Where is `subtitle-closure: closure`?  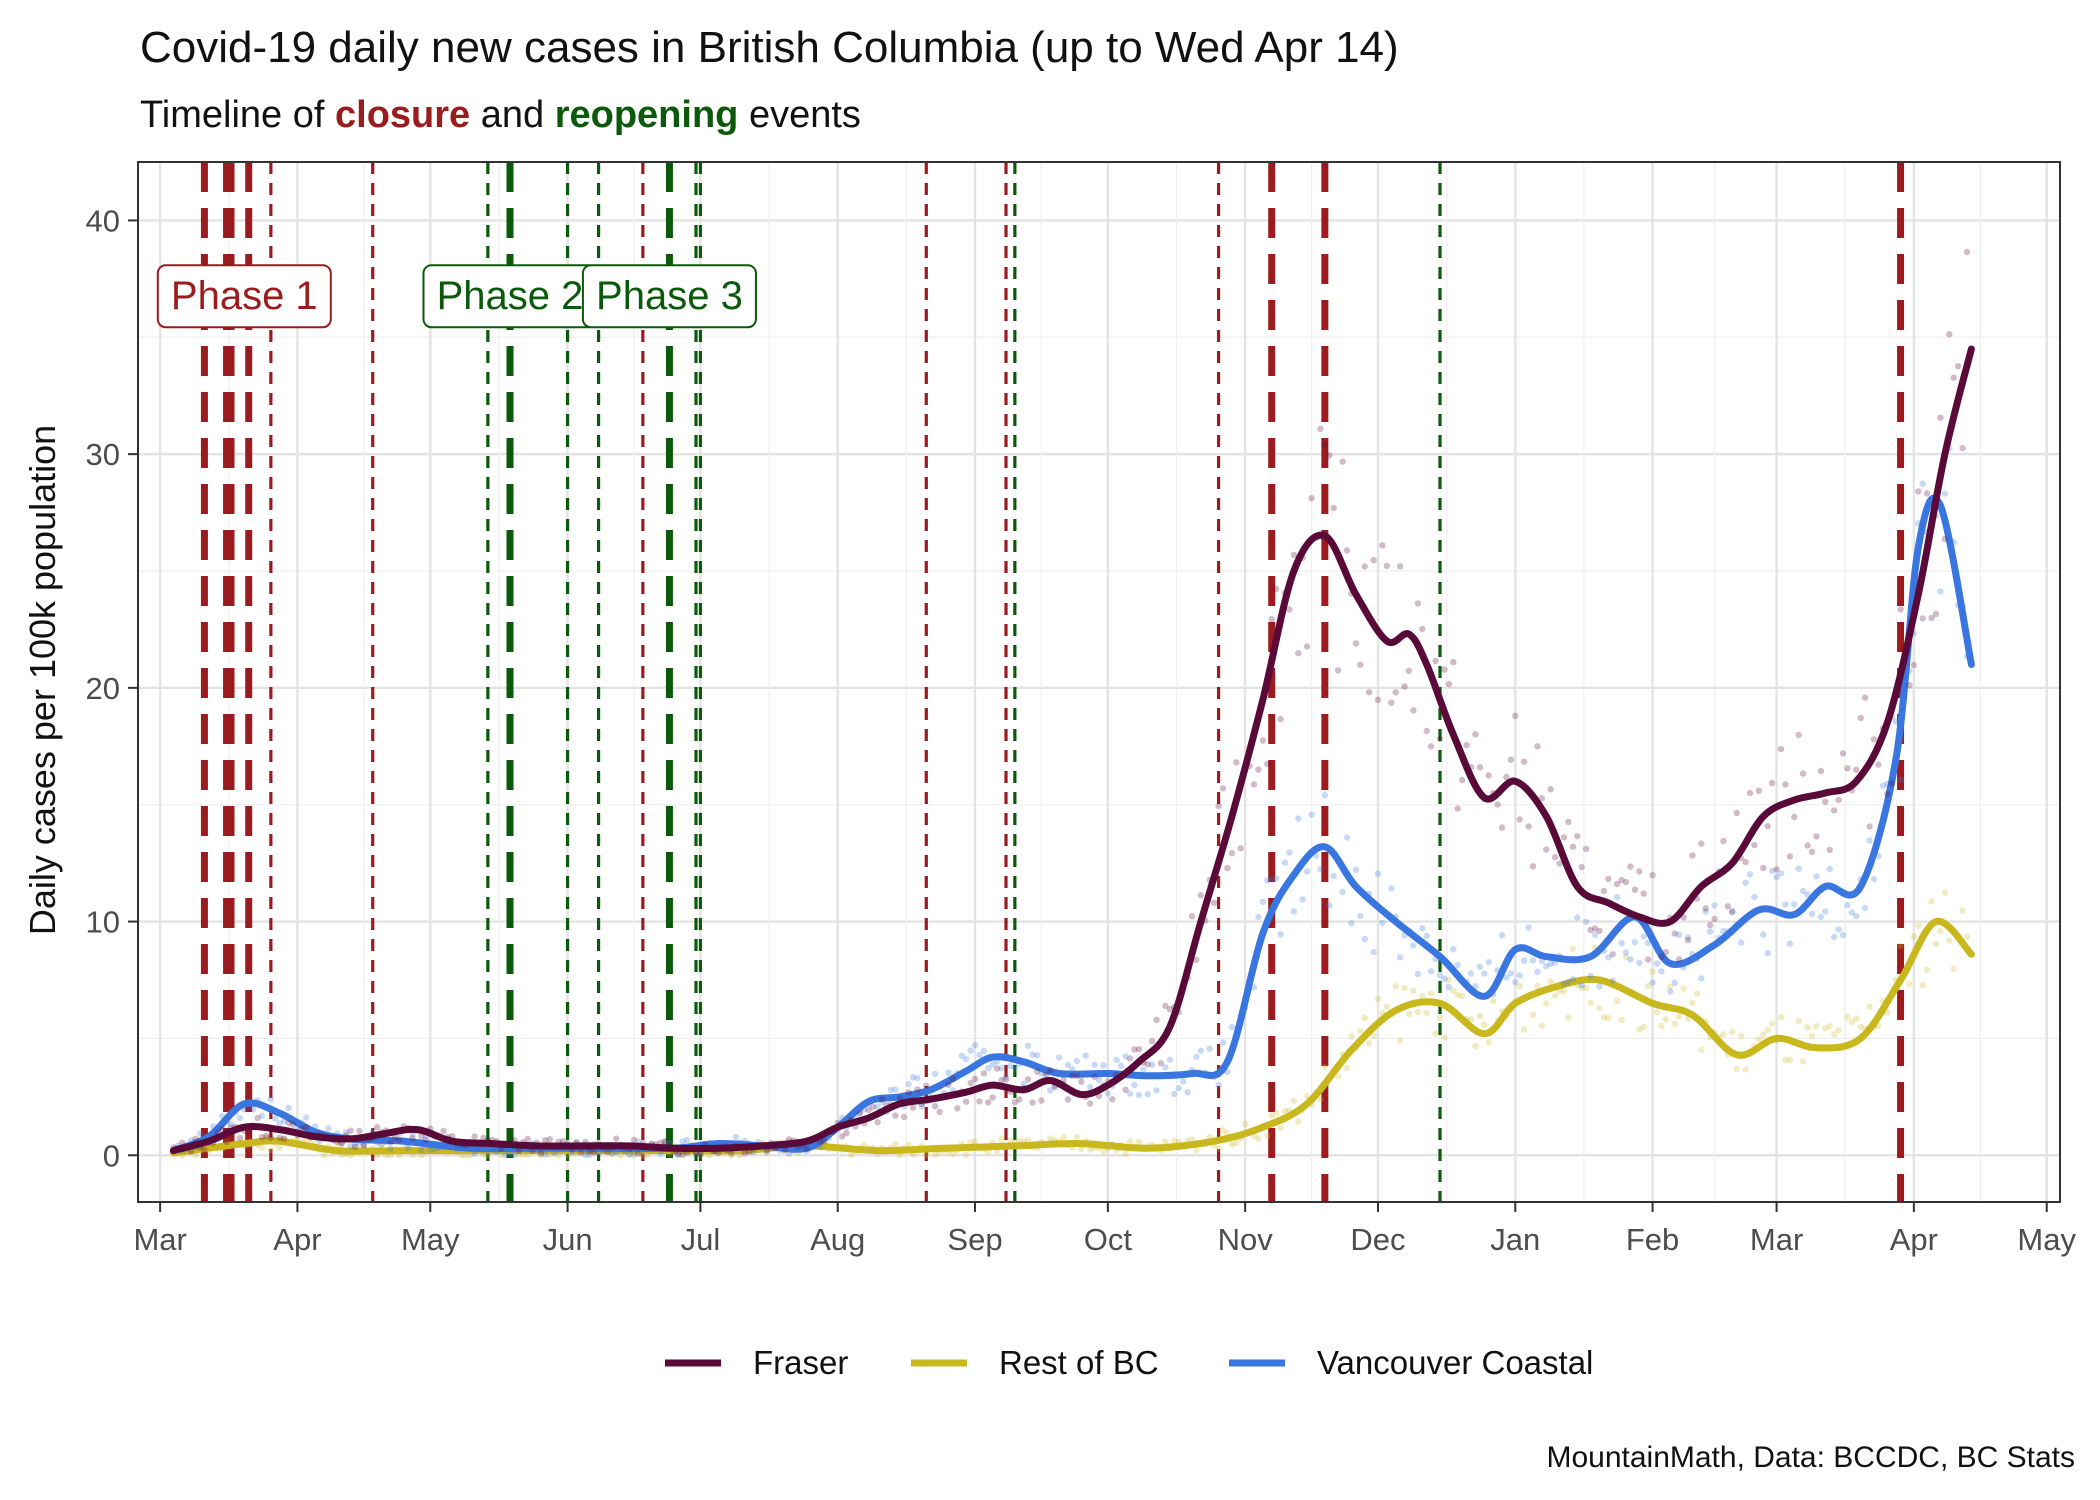
subtitle-closure: closure is located at coordinates (402, 115).